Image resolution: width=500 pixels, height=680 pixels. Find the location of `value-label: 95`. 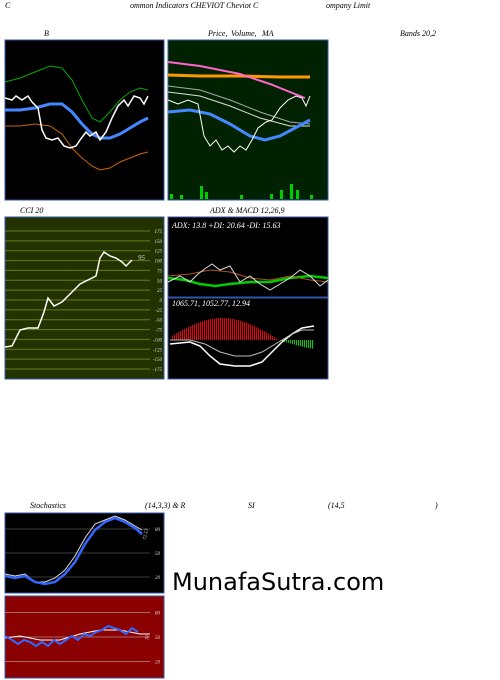

value-label: 95 is located at coordinates (142, 258).